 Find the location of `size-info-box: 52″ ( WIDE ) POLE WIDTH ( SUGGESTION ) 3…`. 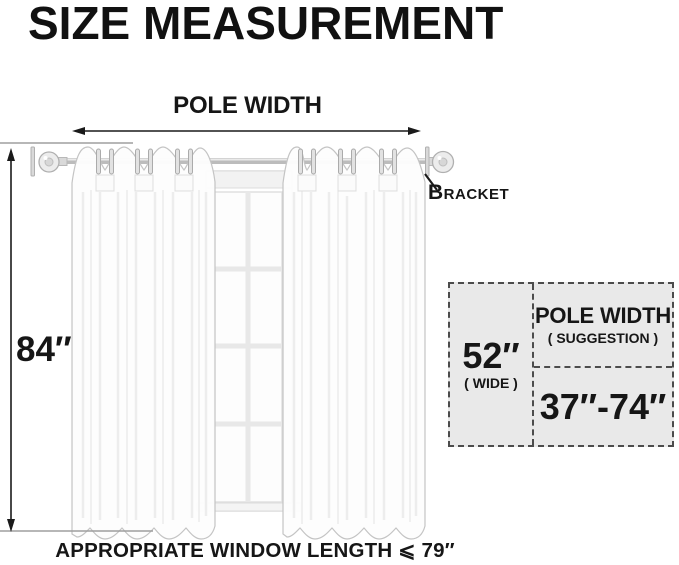

size-info-box: 52″ ( WIDE ) POLE WIDTH ( SUGGESTION ) 3… is located at coordinates (561, 364).